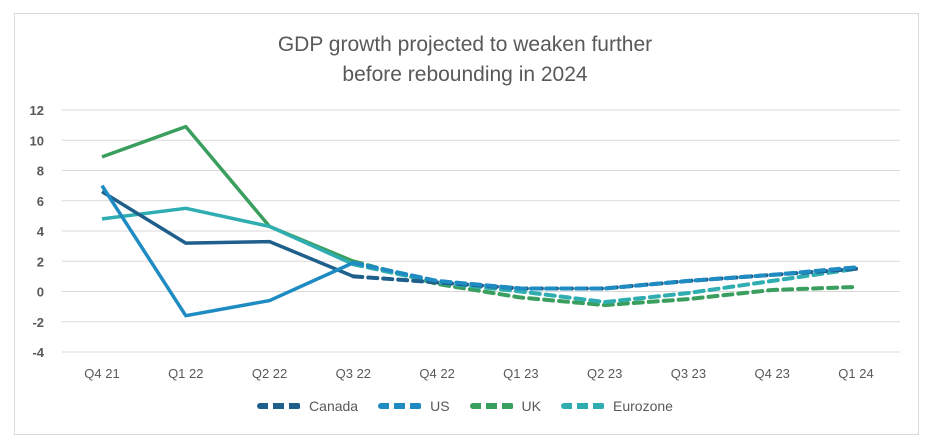  What do you see at coordinates (40, 261) in the screenshot?
I see `y-tick-label: 2` at bounding box center [40, 261].